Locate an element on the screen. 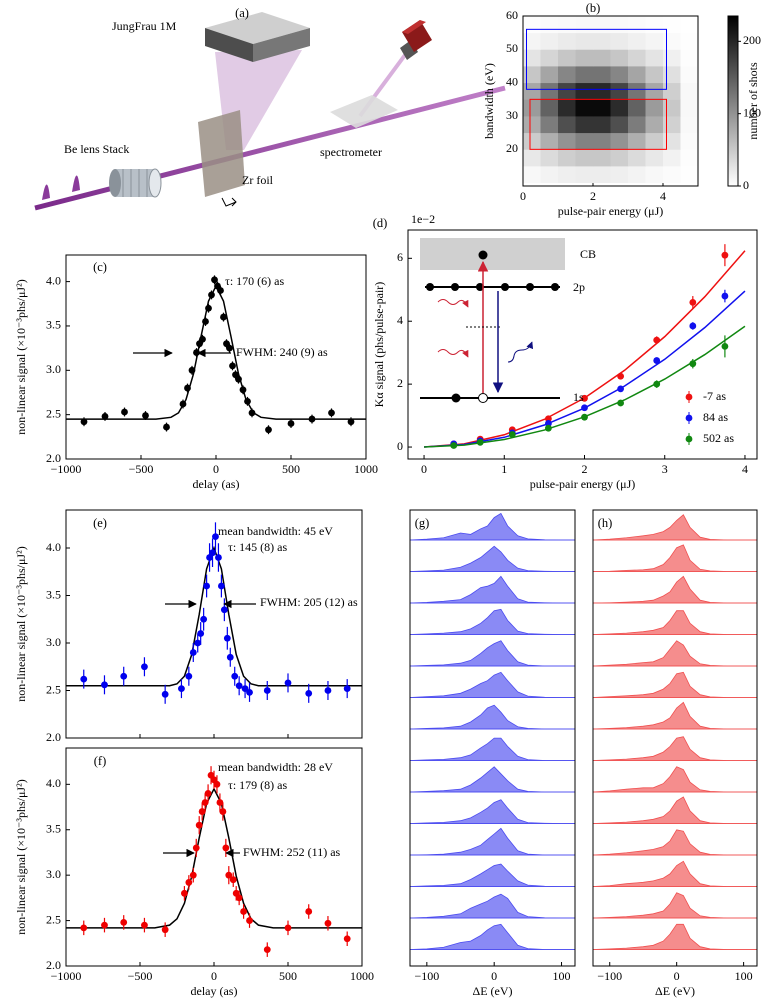 This screenshot has width=761, height=1002. x-tick-label: −1000 is located at coordinates (66, 976).